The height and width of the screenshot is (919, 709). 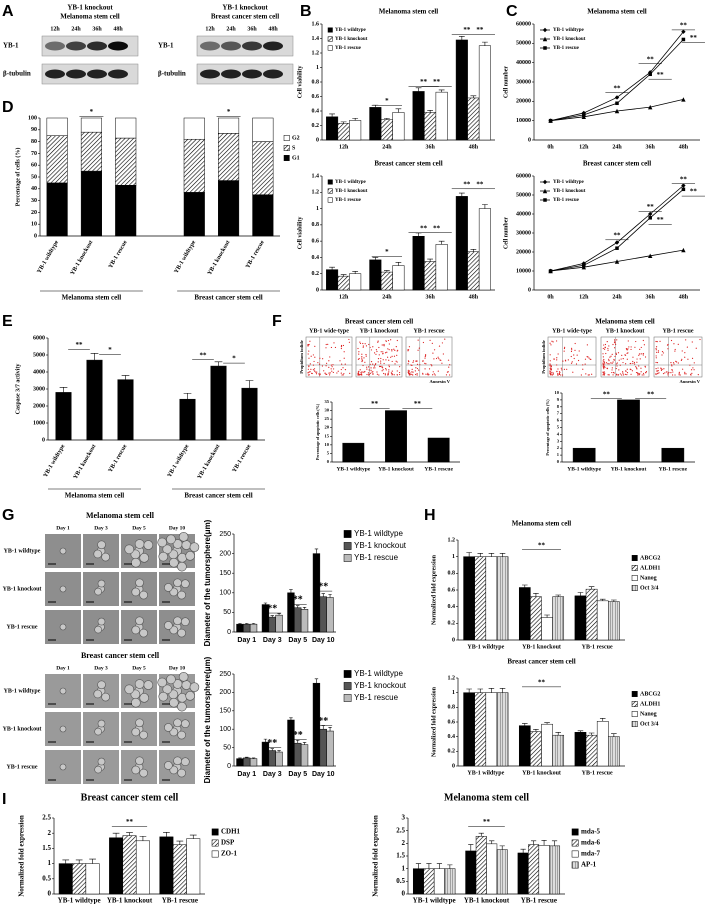 What do you see at coordinates (118, 29) in the screenshot?
I see `lane-label: 48h` at bounding box center [118, 29].